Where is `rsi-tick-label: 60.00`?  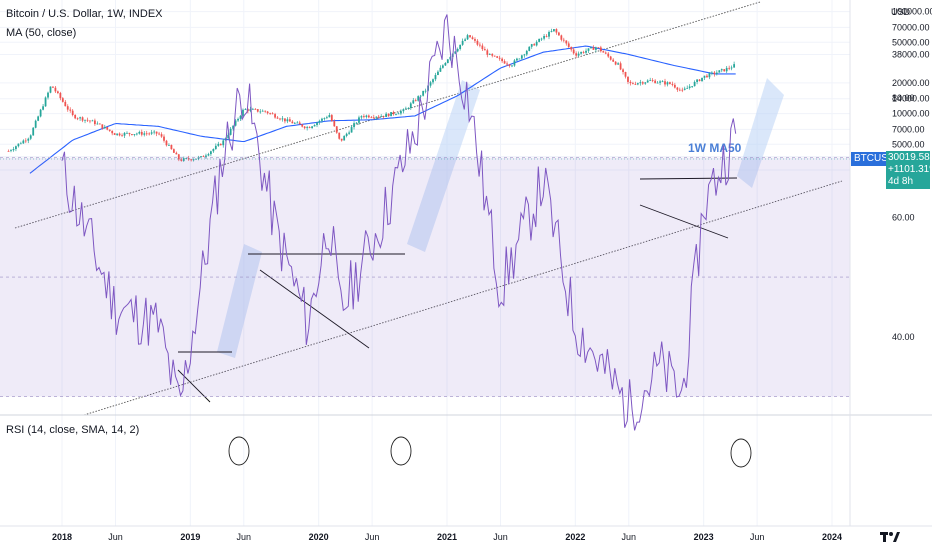
rsi-tick-label: 60.00 is located at coordinates (903, 217).